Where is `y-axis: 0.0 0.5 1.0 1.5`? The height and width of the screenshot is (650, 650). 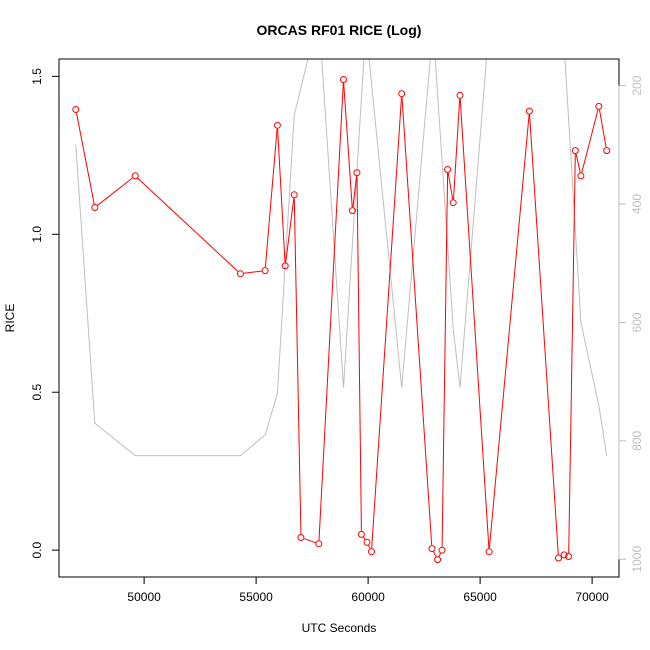 y-axis: 0.0 0.5 1.0 1.5 is located at coordinates (45, 313).